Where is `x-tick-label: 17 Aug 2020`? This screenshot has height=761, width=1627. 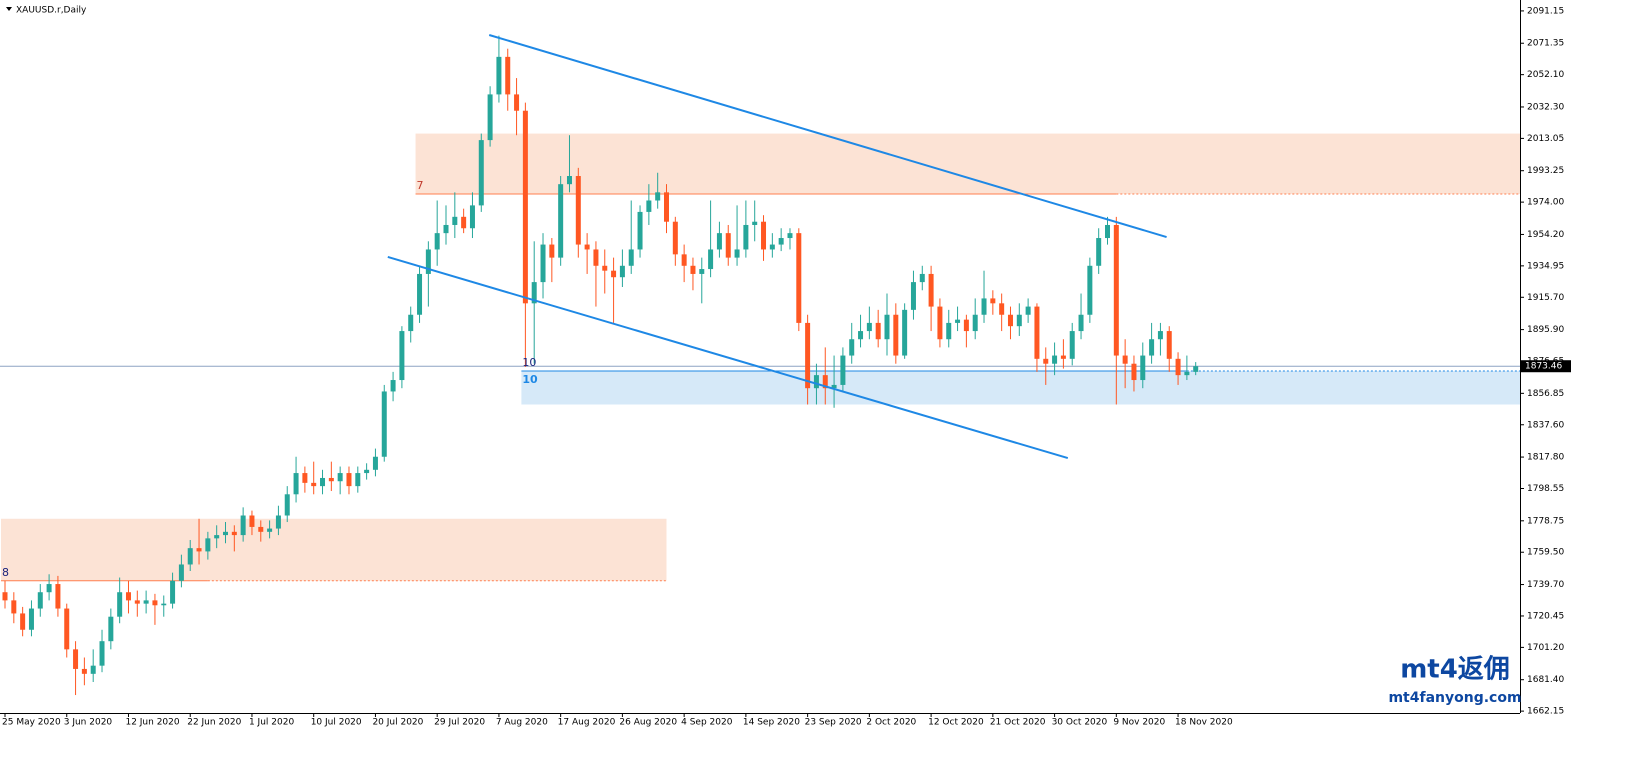 x-tick-label: 17 Aug 2020 is located at coordinates (587, 723).